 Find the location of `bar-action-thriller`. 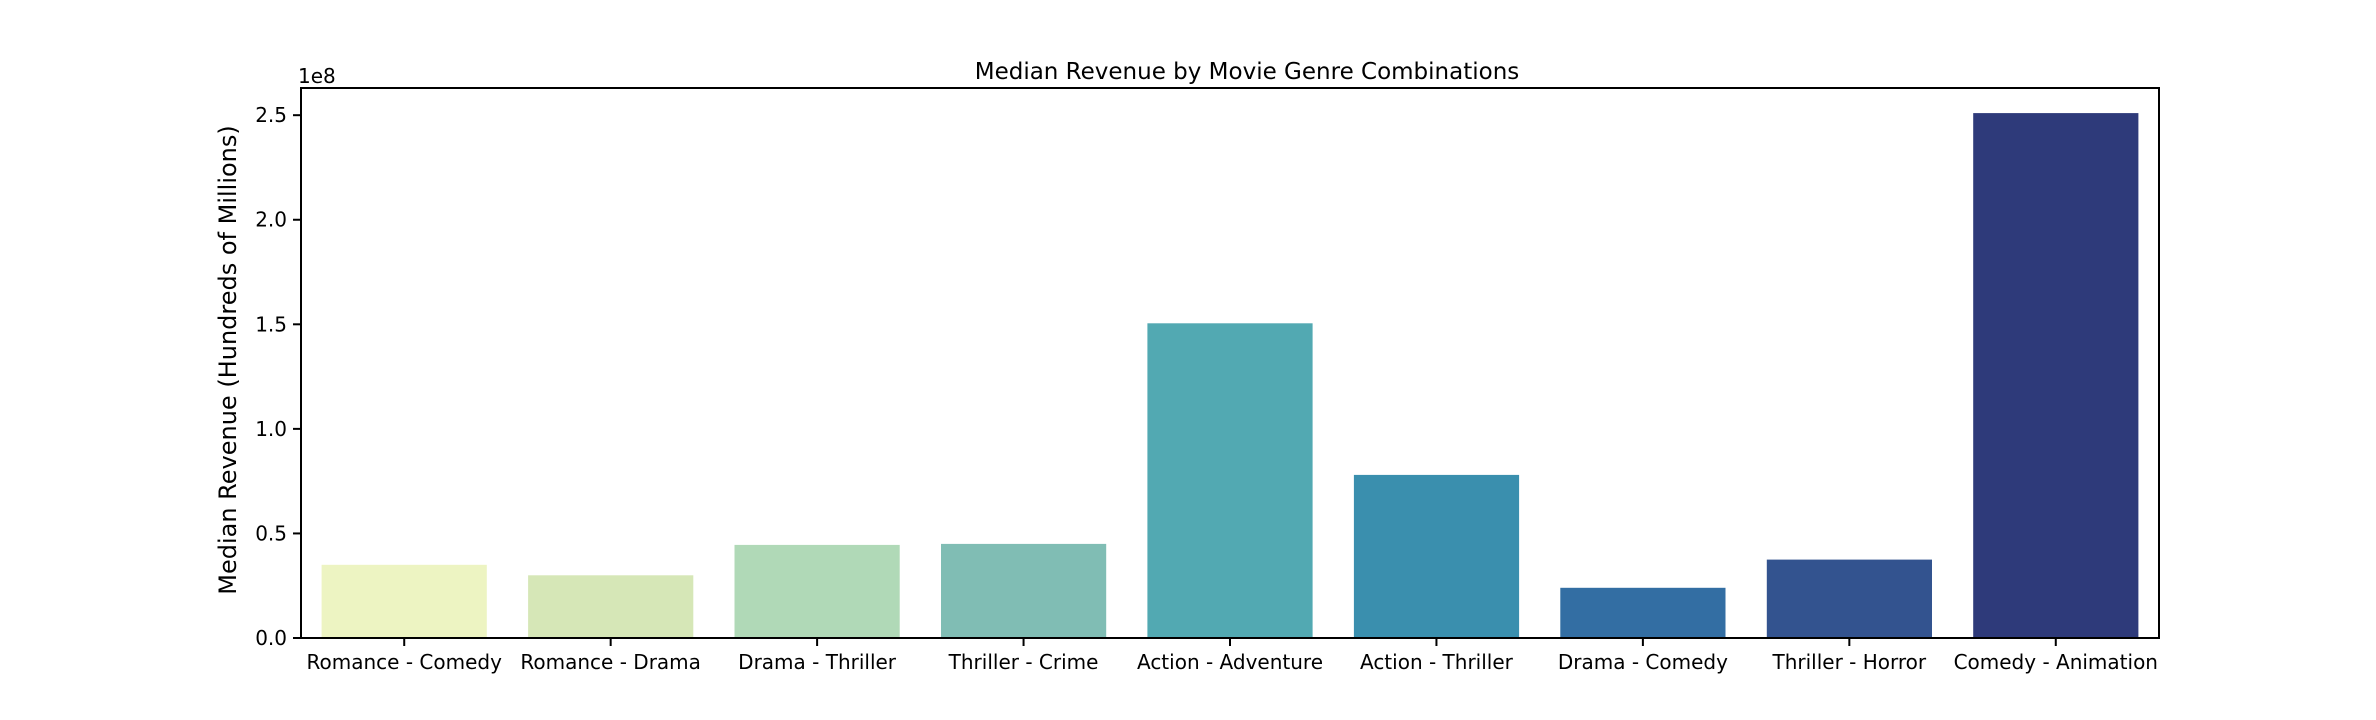

bar-action-thriller is located at coordinates (1436, 556).